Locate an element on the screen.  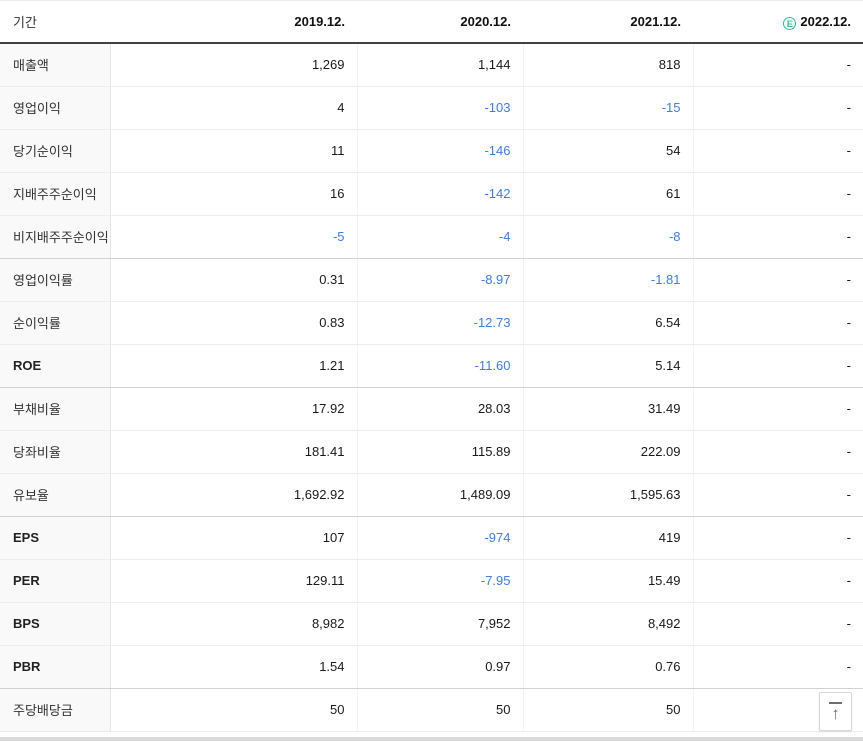
table-row: 당좌비율 181.41 115.89 222.09- is located at coordinates (431, 452).